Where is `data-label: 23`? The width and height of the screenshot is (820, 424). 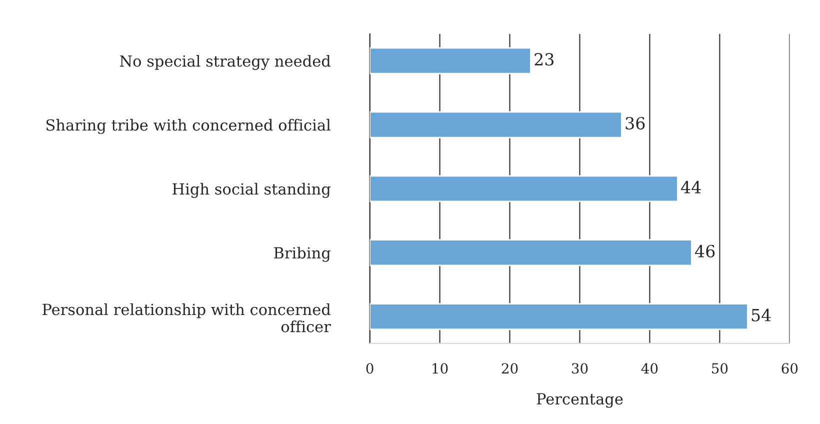
data-label: 23 is located at coordinates (544, 59).